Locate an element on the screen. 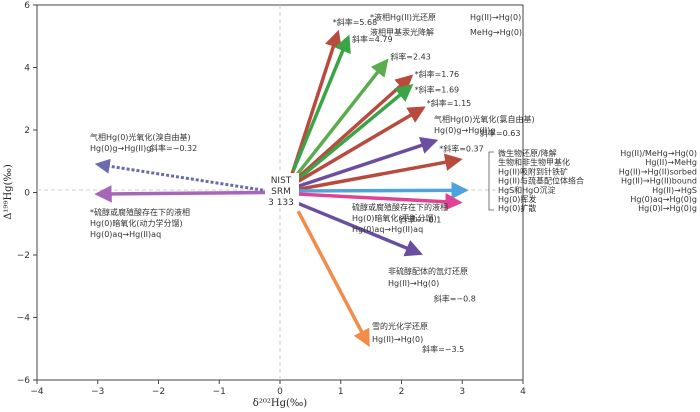  bracket-reaction: Hg(II)→MeHg is located at coordinates (671, 162).